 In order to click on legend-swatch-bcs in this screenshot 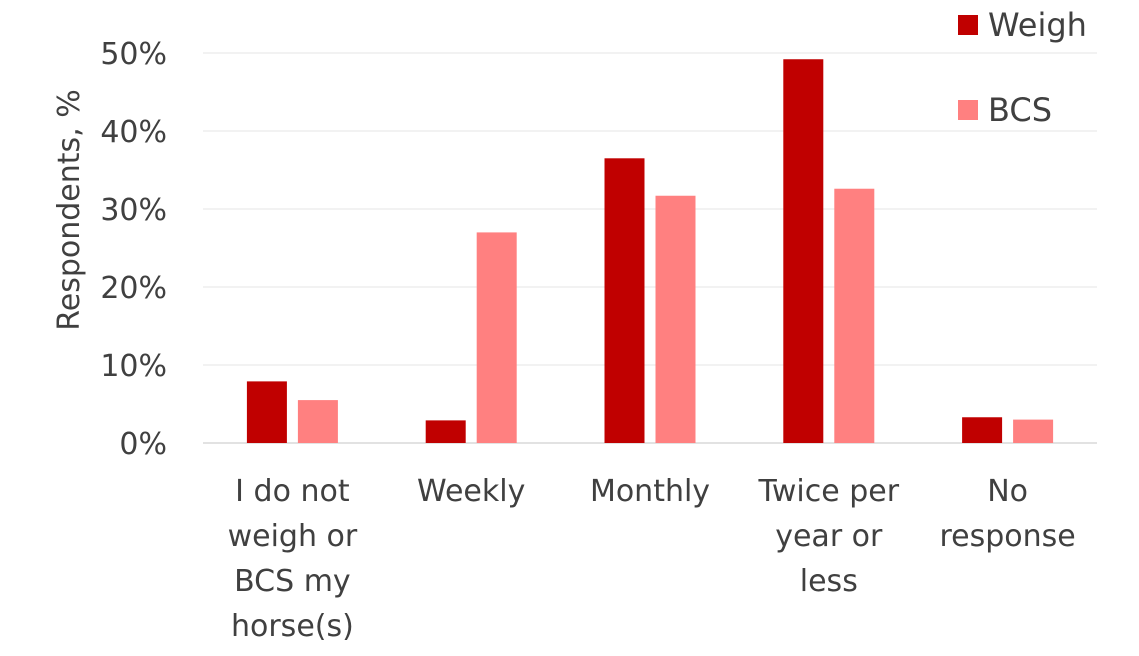, I will do `click(968, 110)`.